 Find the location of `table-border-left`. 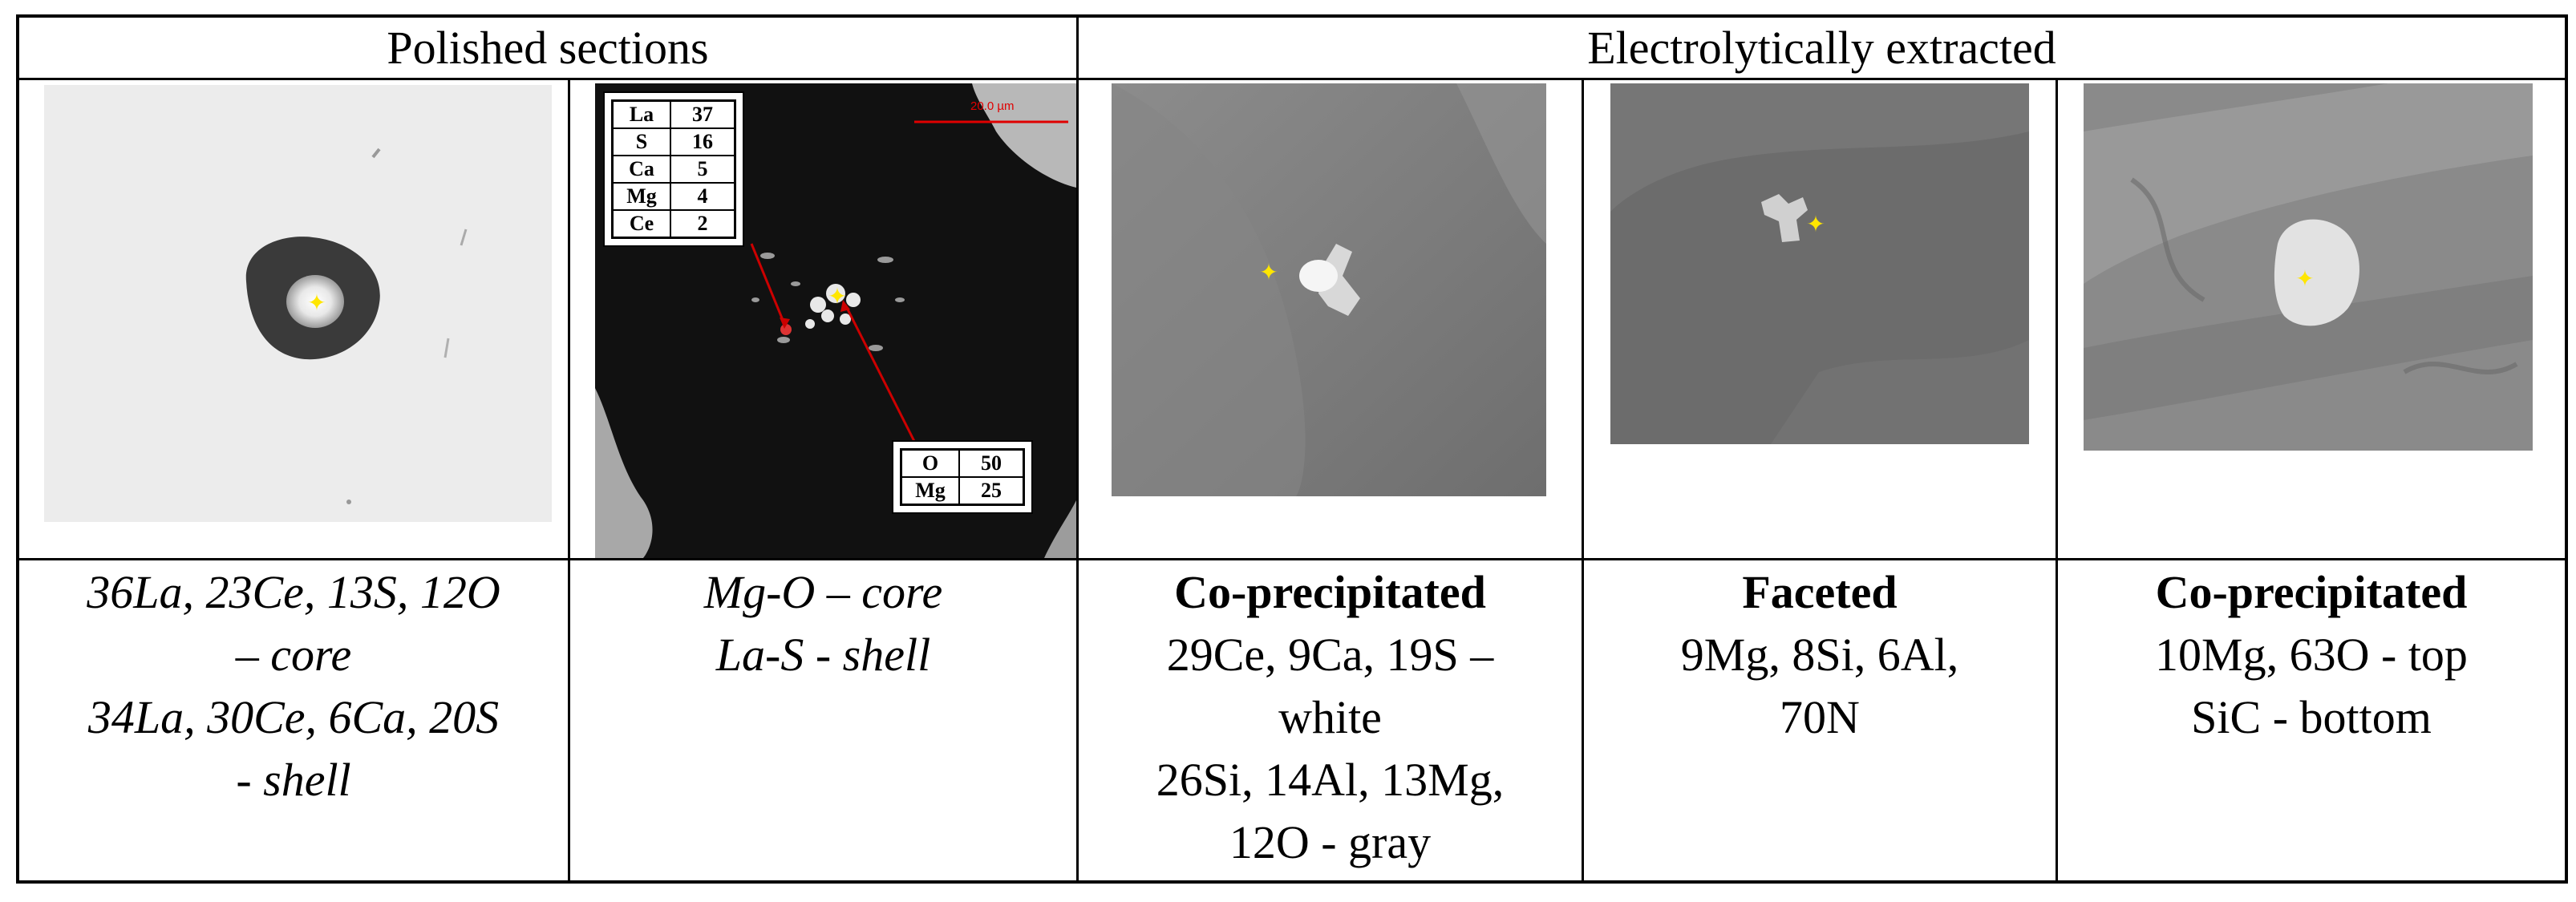

table-border-left is located at coordinates (17, 449).